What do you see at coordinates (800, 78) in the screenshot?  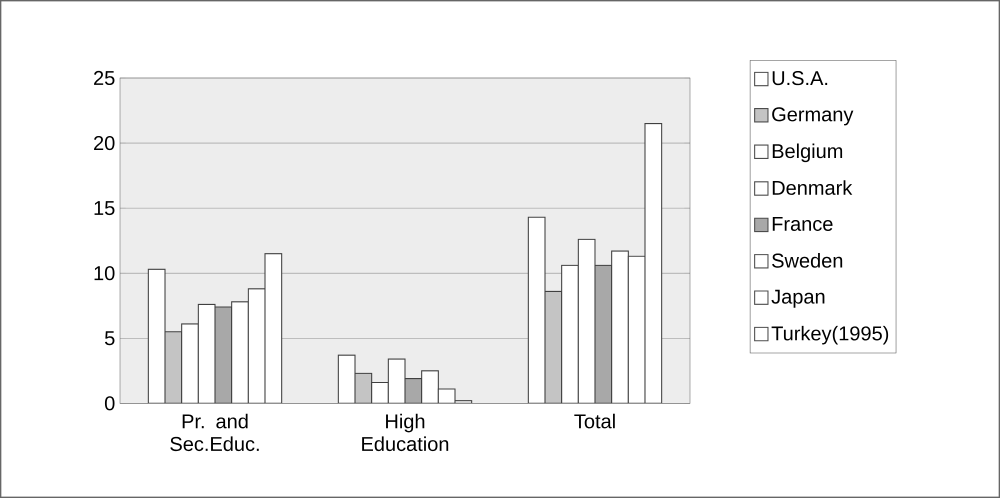 I see `legend-label: U.S.A.` at bounding box center [800, 78].